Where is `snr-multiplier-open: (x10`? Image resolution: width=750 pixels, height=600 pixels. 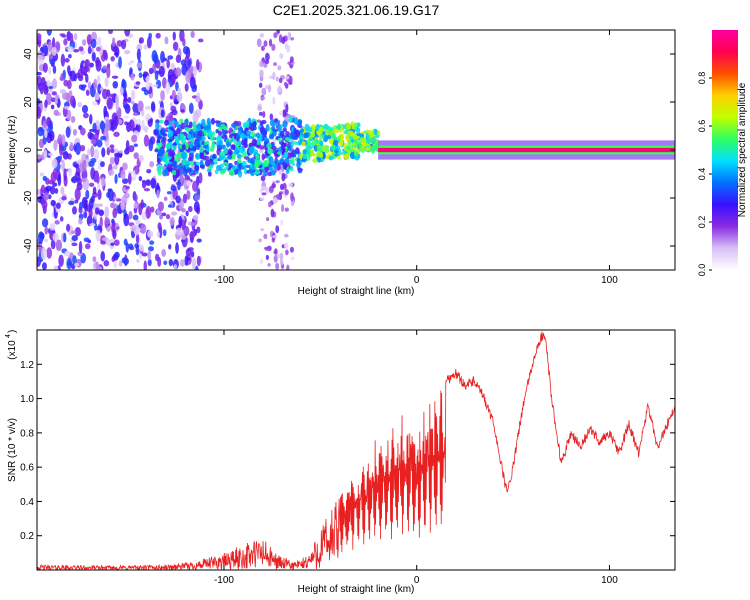
snr-multiplier-open: (x10 is located at coordinates (12, 350).